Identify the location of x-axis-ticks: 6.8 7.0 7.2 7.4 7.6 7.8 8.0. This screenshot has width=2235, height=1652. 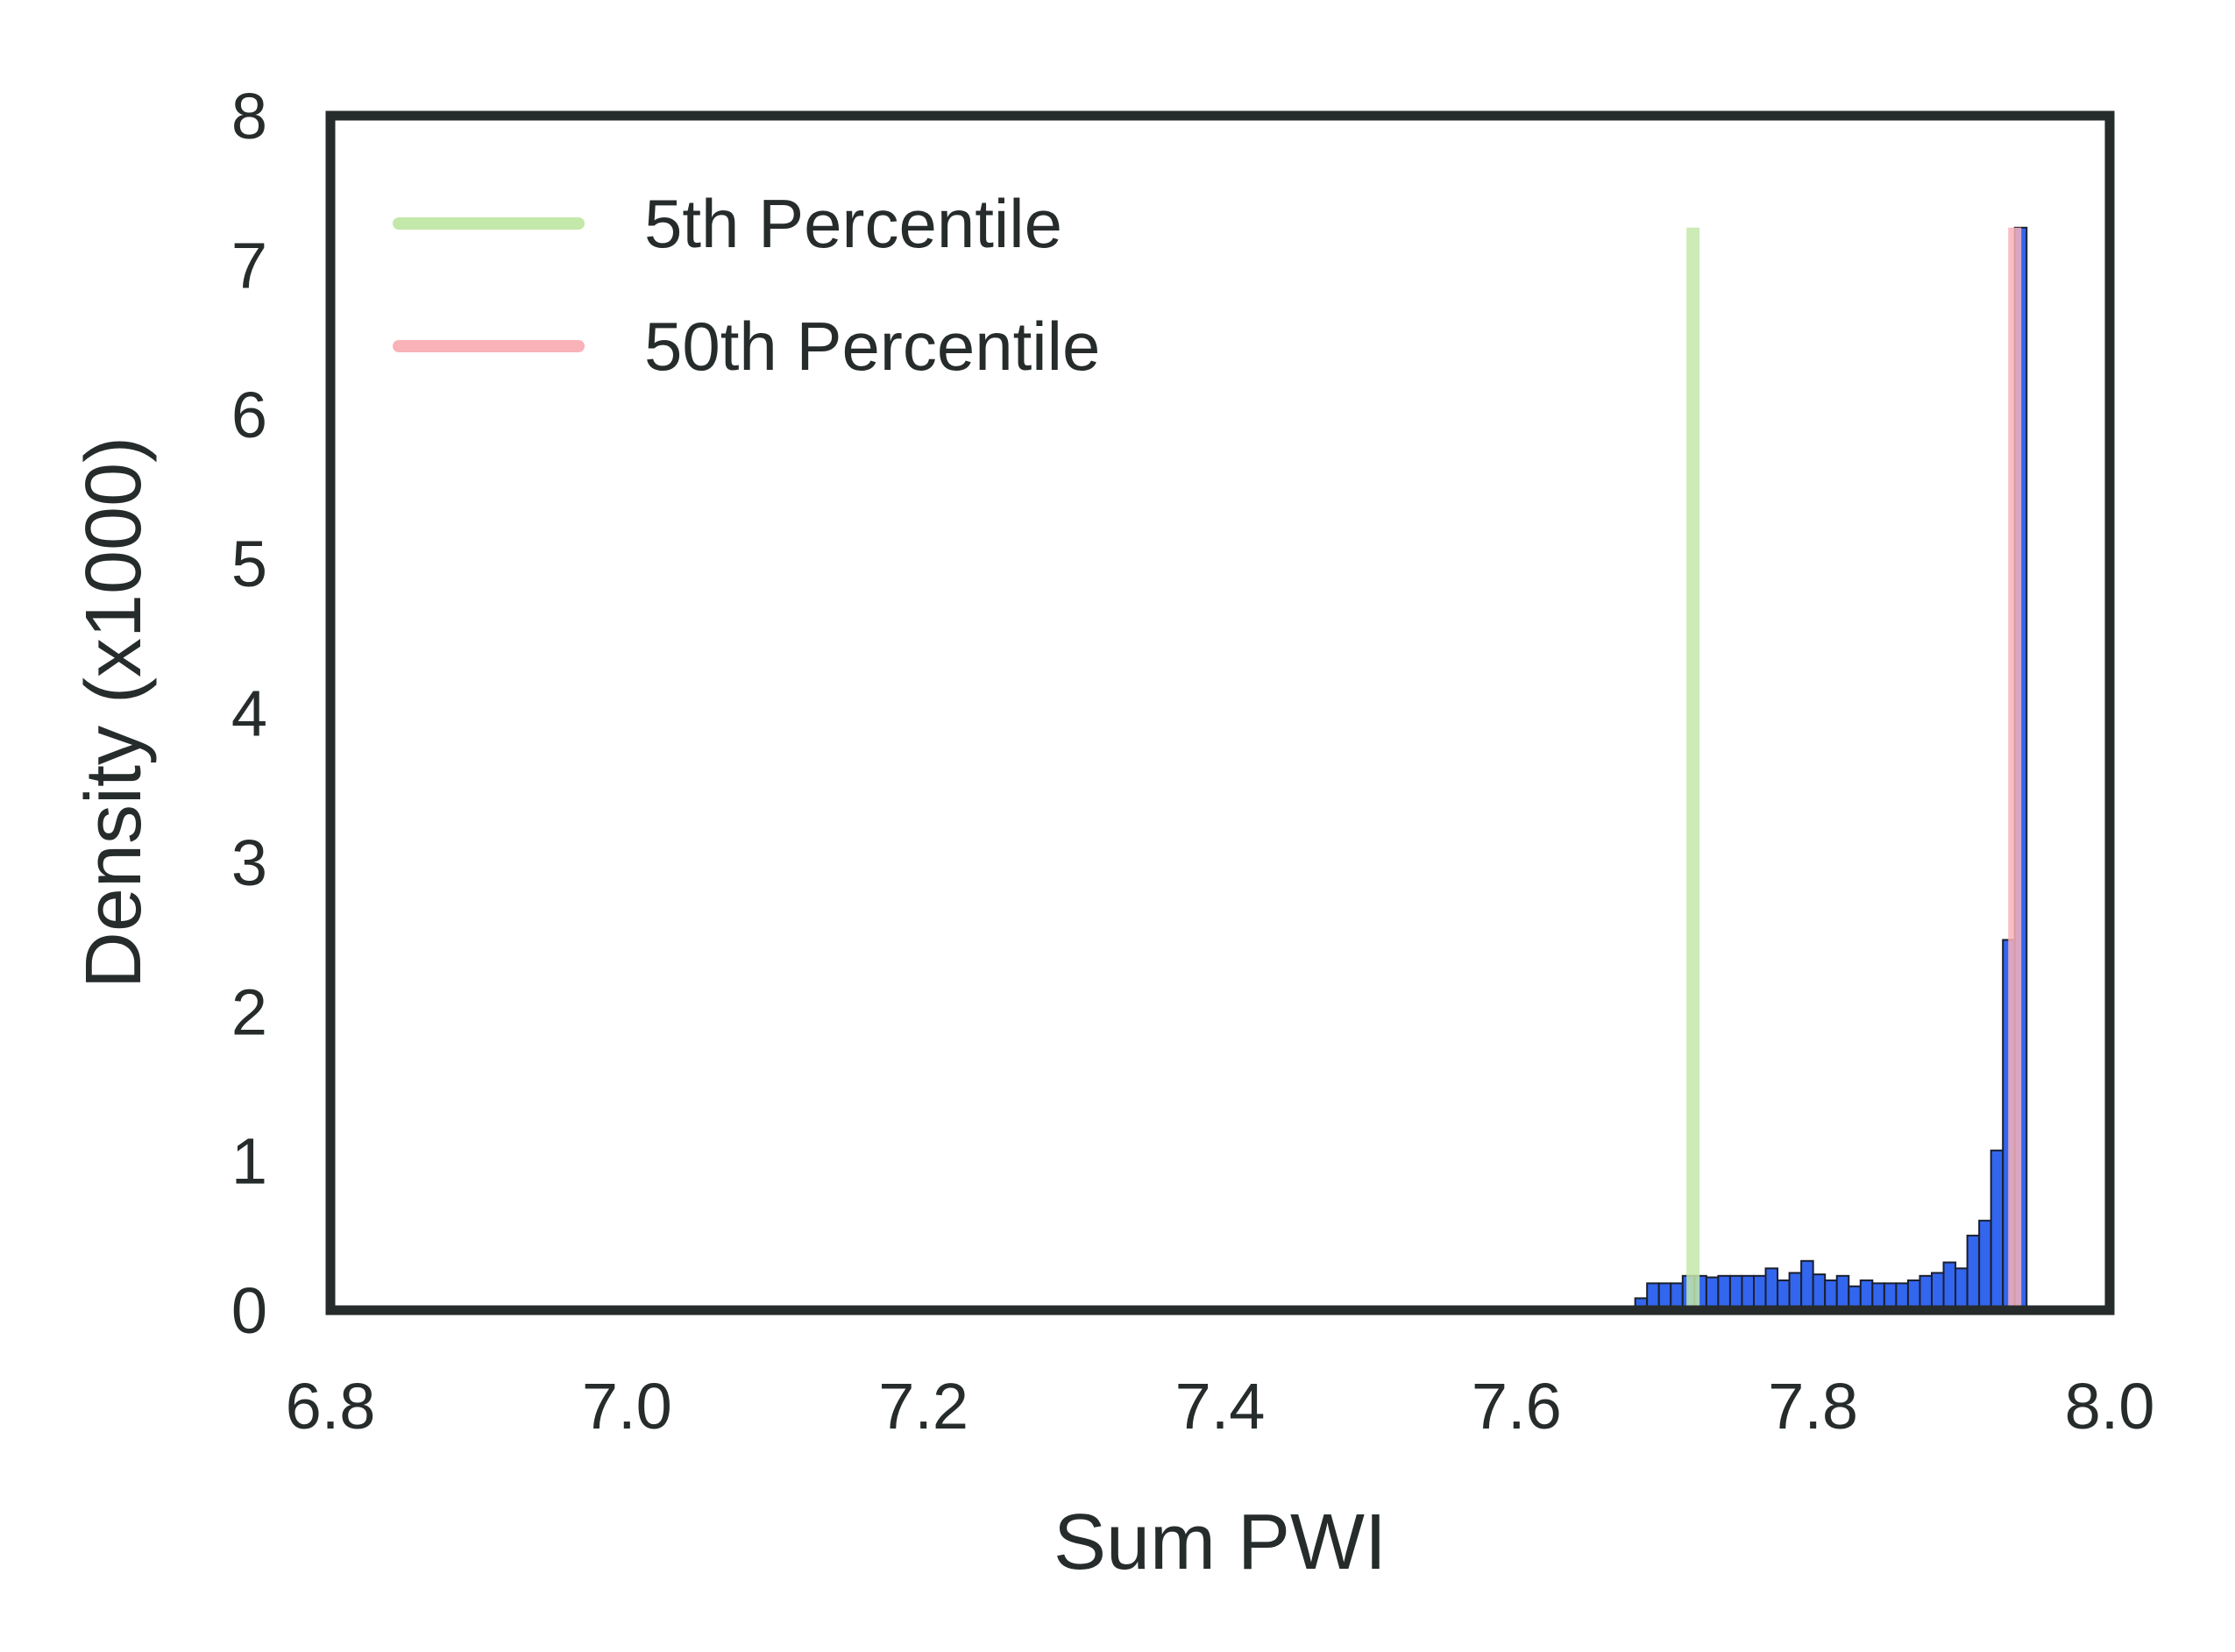
(1220, 1406).